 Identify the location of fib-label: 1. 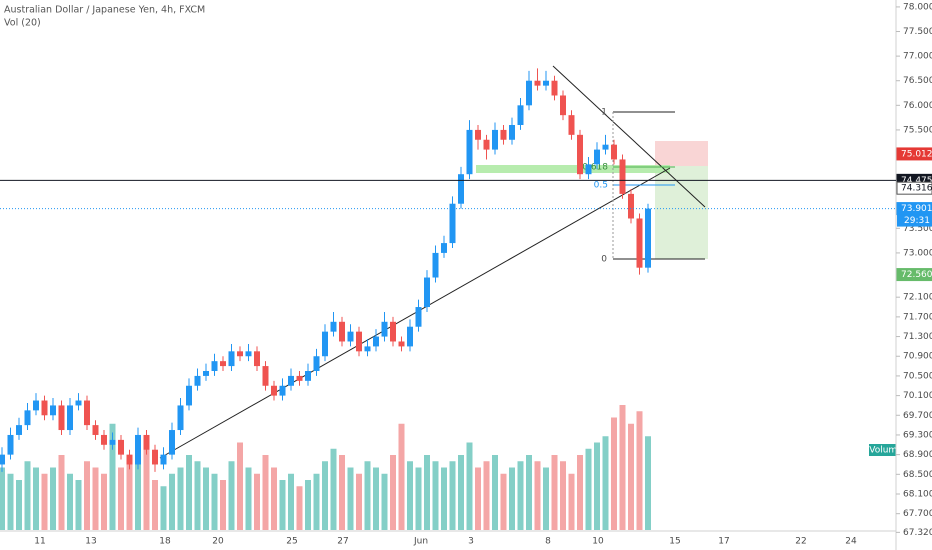
(604, 113).